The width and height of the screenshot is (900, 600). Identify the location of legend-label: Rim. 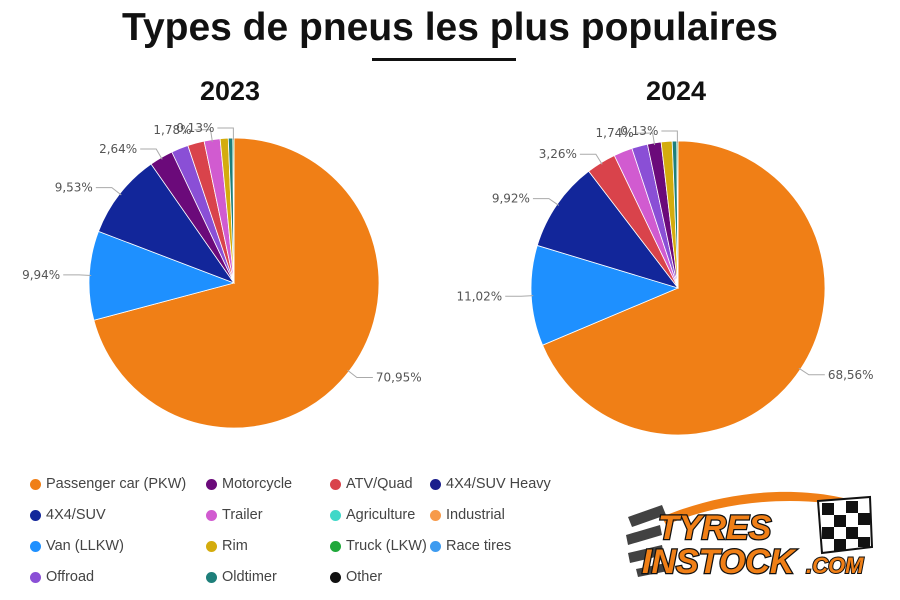
(235, 546).